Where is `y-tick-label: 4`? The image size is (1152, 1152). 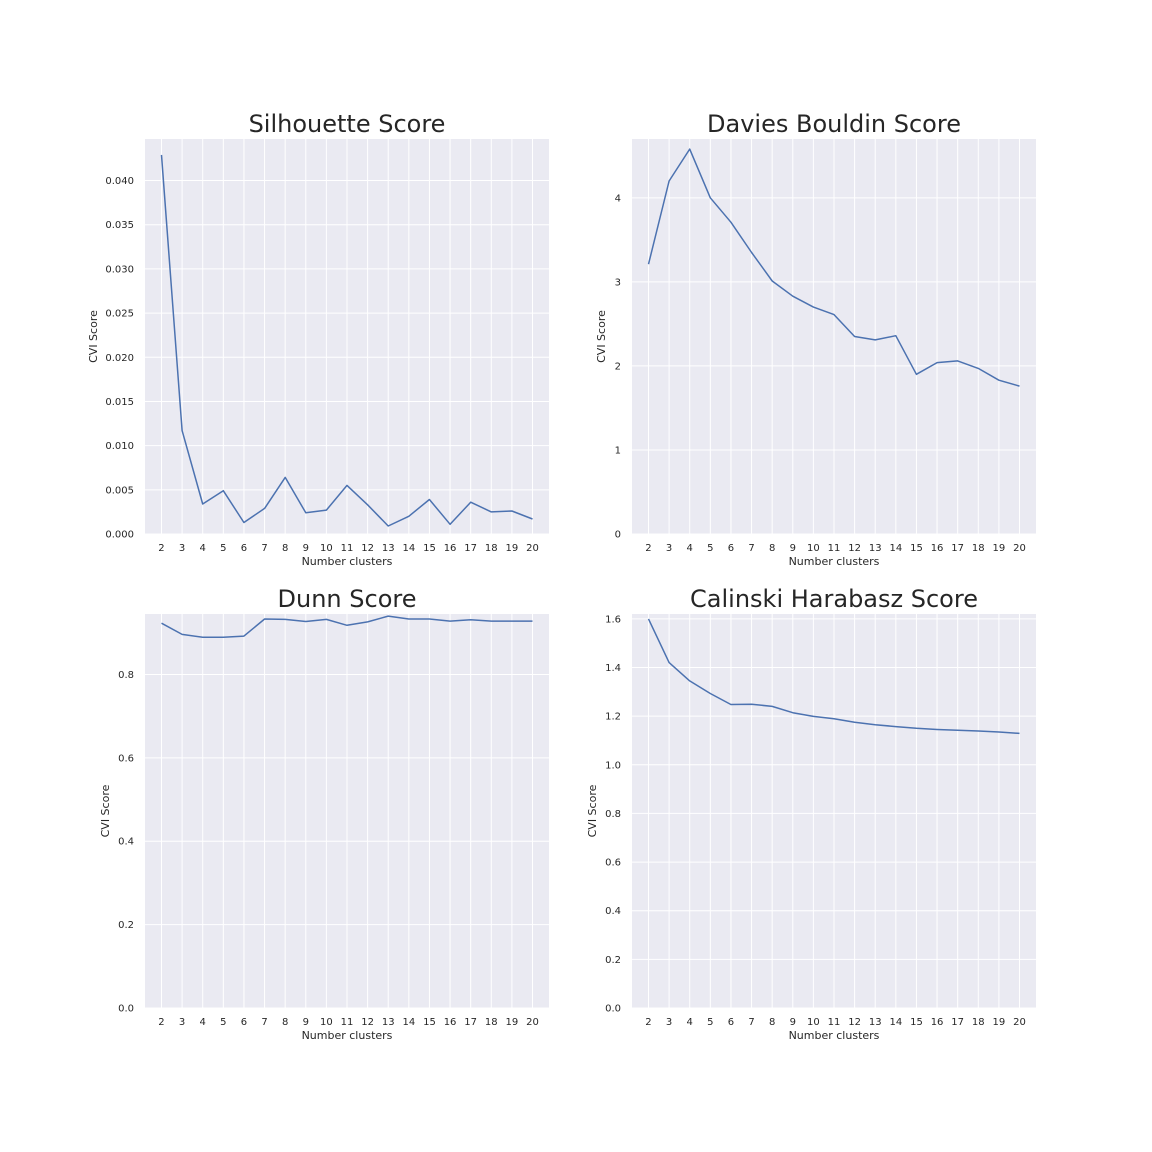 y-tick-label: 4 is located at coordinates (618, 198).